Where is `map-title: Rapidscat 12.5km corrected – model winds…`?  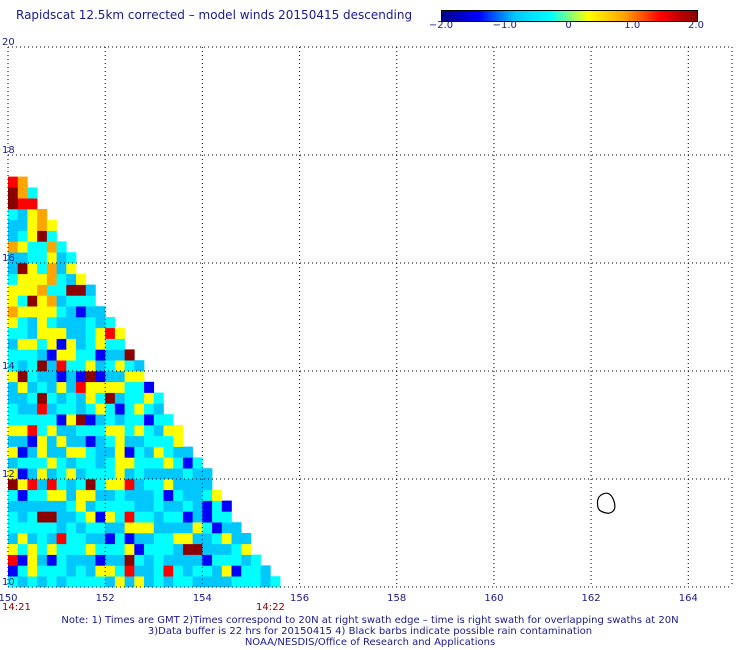
map-title: Rapidscat 12.5km corrected – model winds… is located at coordinates (214, 15).